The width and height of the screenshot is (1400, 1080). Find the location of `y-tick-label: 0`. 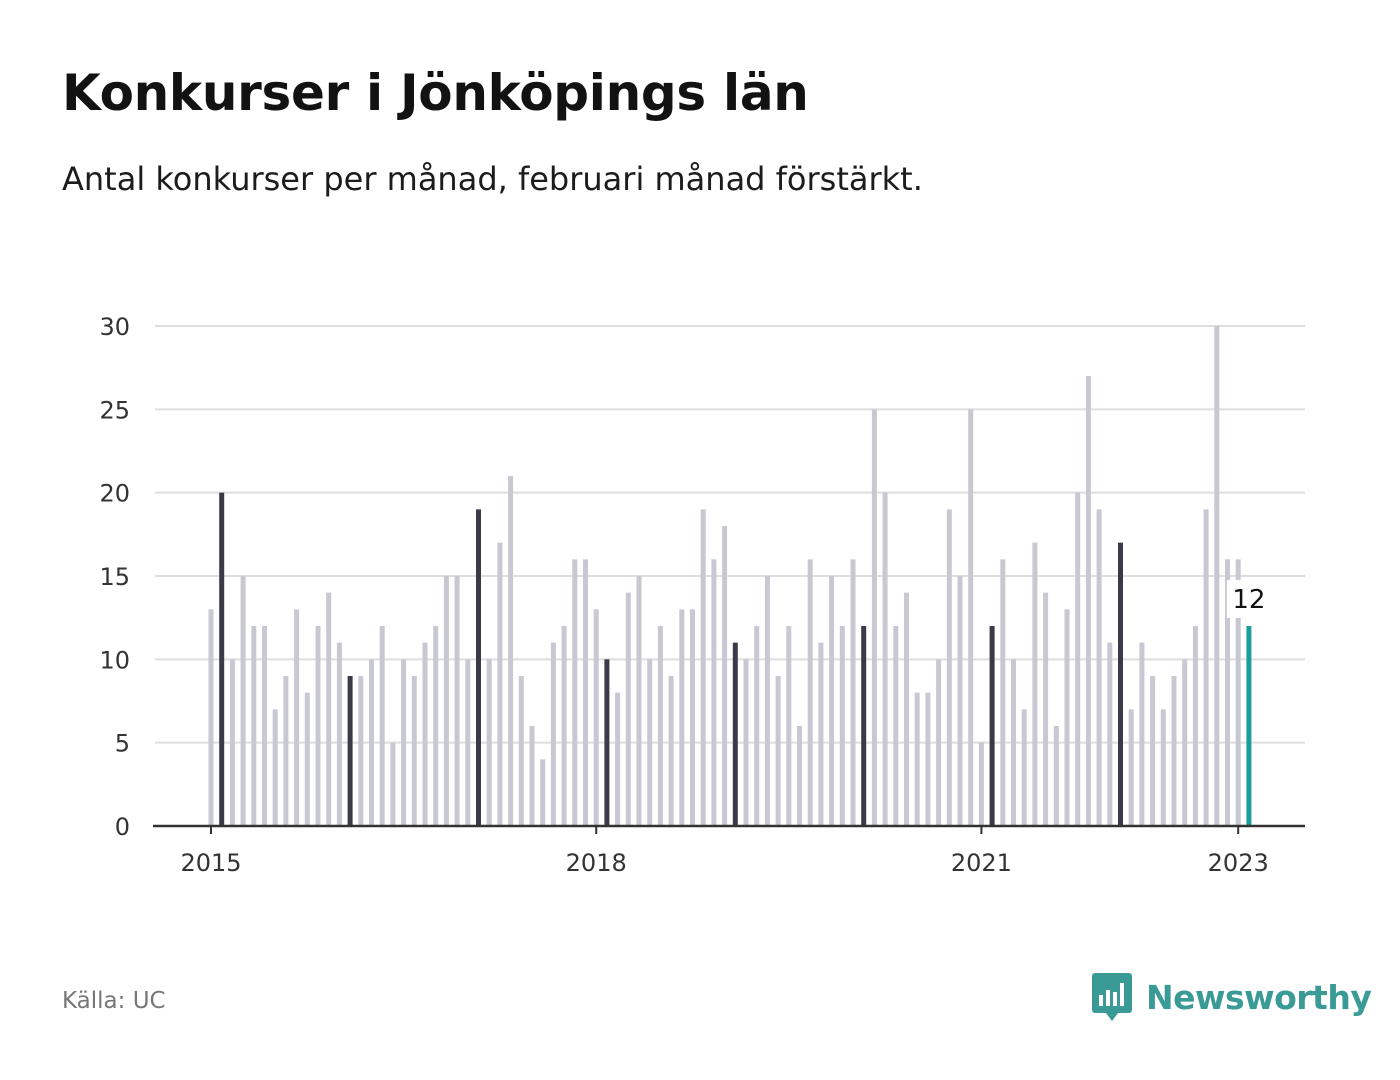

y-tick-label: 0 is located at coordinates (122, 827).